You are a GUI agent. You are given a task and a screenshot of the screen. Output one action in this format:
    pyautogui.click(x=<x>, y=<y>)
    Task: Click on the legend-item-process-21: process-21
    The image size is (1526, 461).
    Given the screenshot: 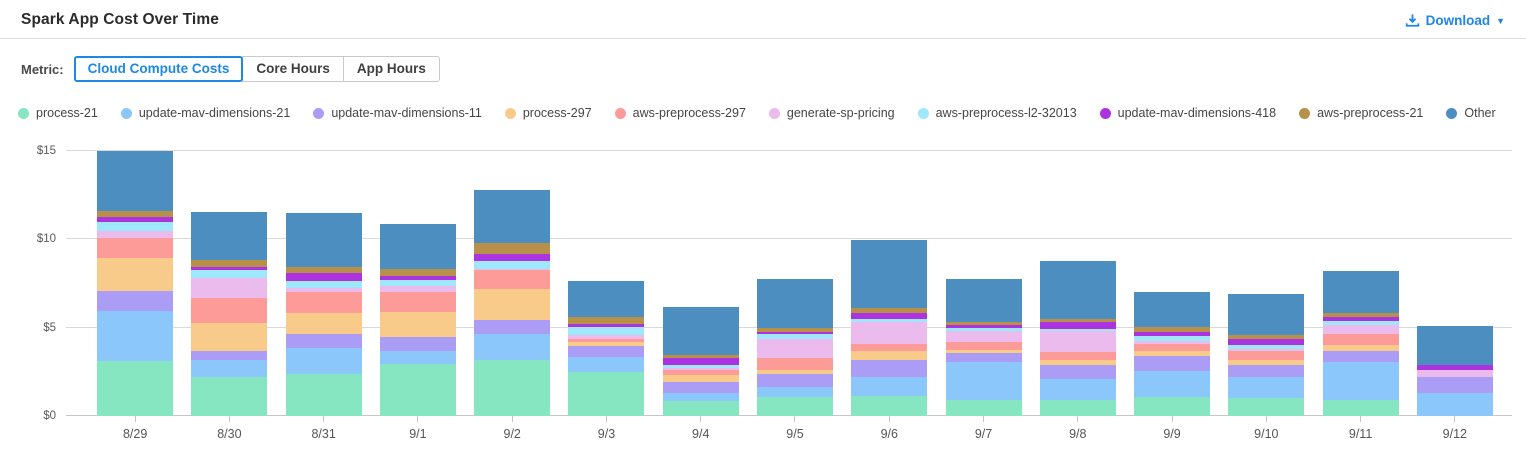 What is the action you would take?
    pyautogui.click(x=58, y=113)
    